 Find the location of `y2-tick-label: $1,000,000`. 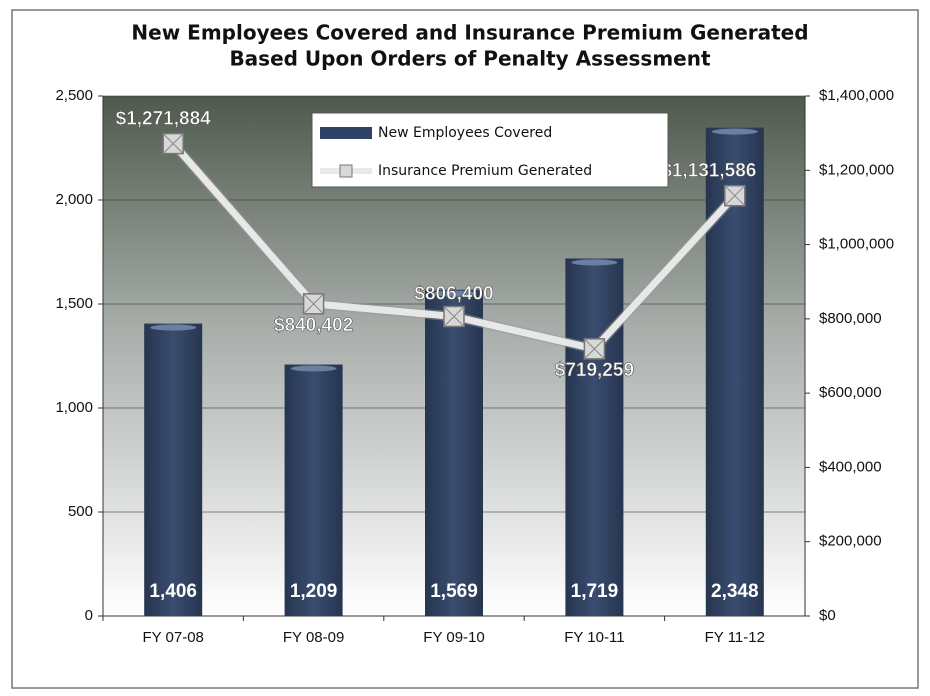

y2-tick-label: $1,000,000 is located at coordinates (856, 244).